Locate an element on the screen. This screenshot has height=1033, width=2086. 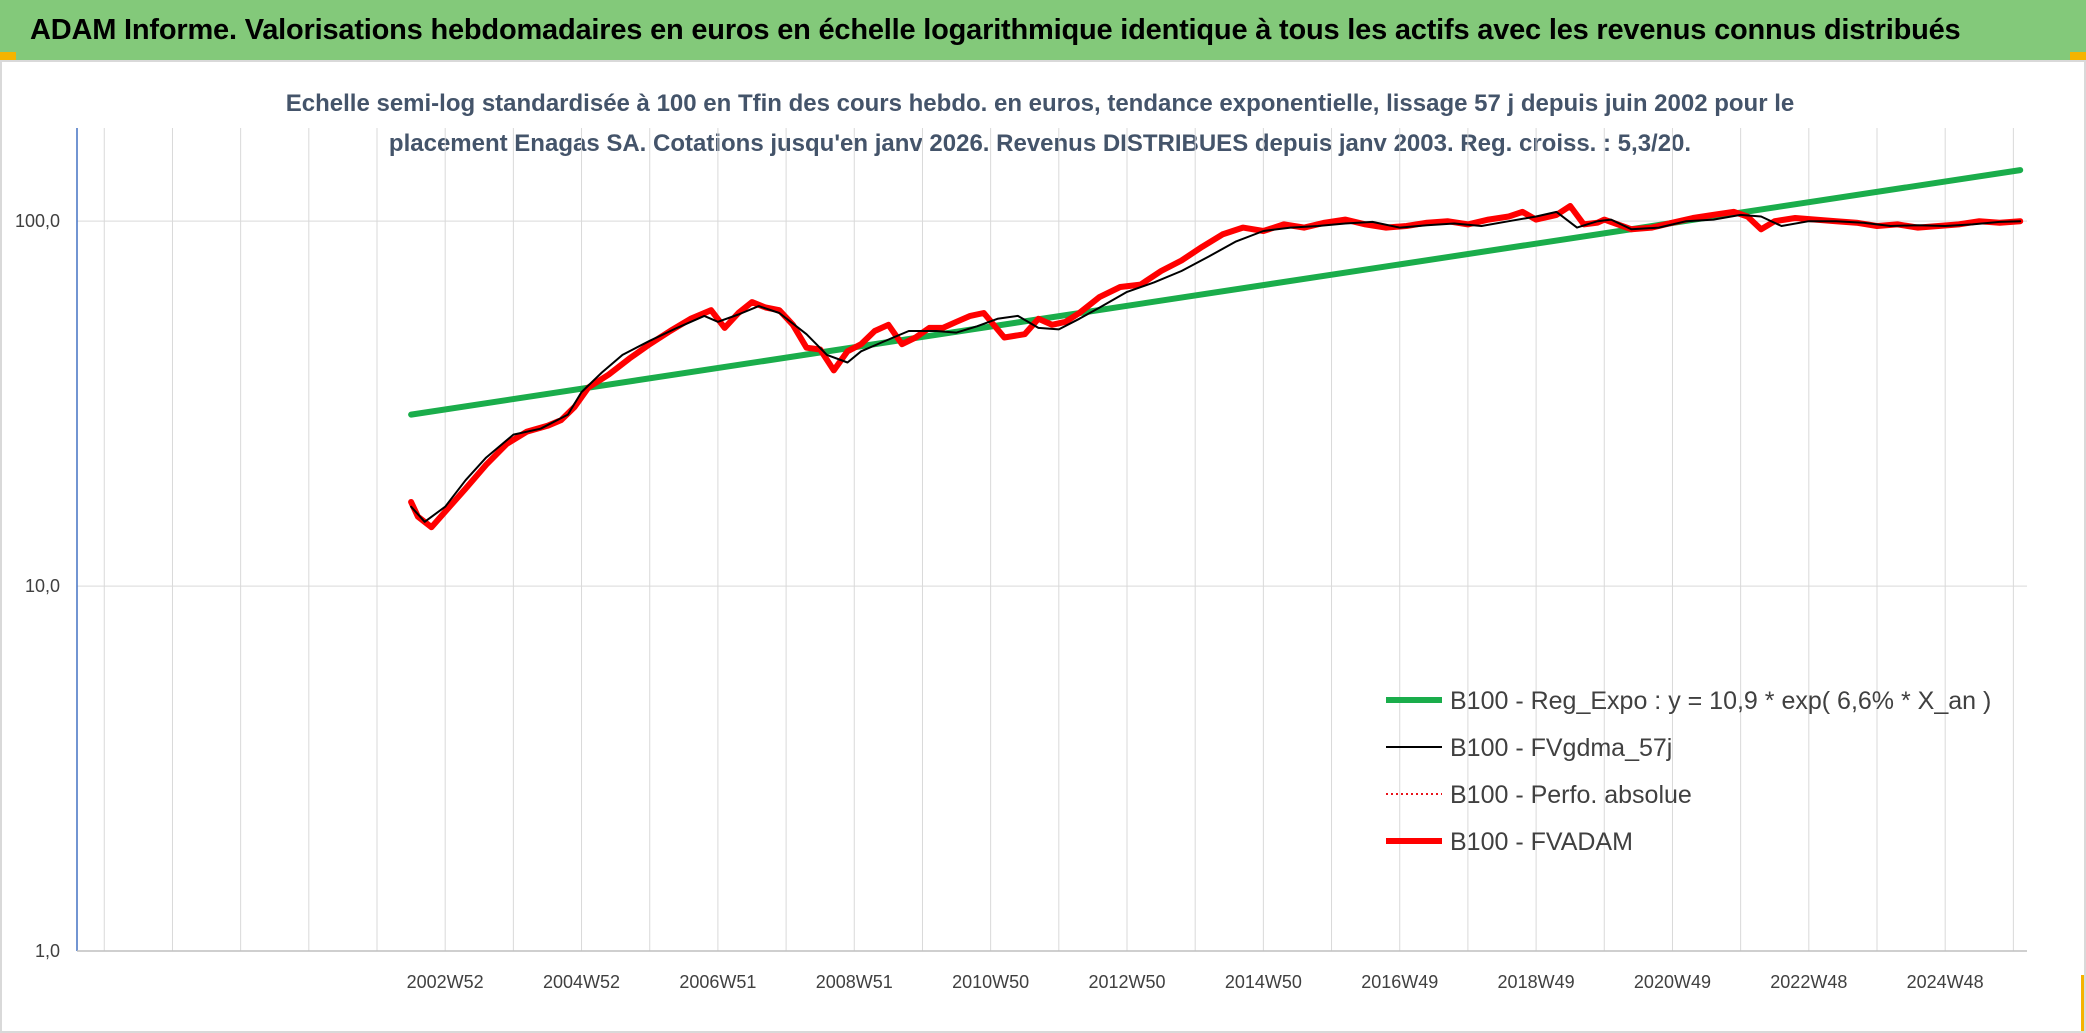
y-tick-label: 1,0 is located at coordinates (47, 951).